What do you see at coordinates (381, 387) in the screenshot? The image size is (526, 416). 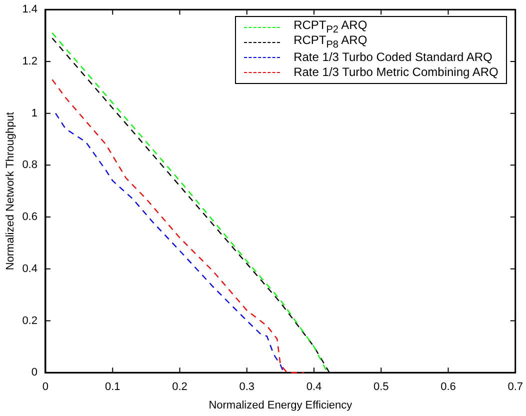 I see `x-tick-label: 0.5` at bounding box center [381, 387].